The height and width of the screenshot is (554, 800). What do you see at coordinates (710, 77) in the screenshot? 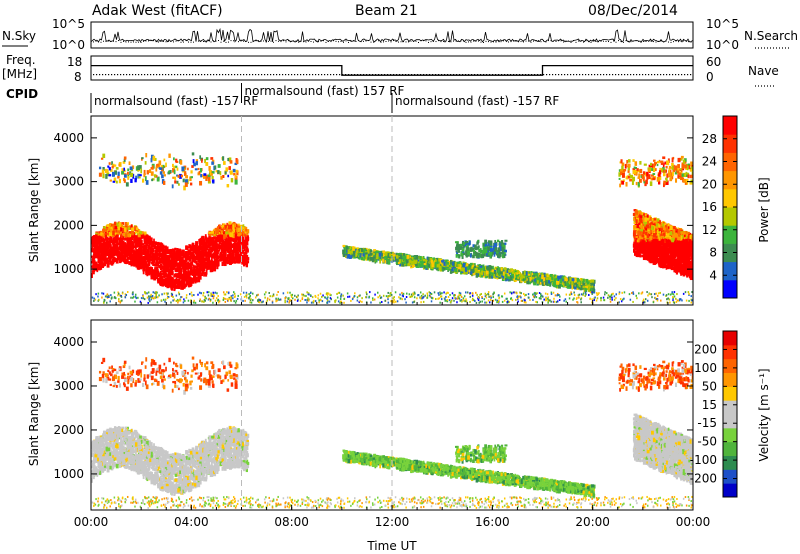
I see `nave-tick-low: 0` at bounding box center [710, 77].